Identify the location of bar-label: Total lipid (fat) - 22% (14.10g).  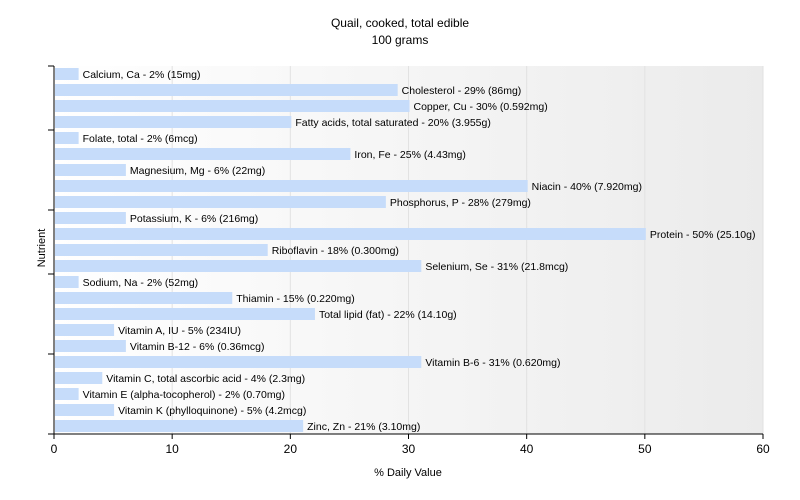
(388, 315).